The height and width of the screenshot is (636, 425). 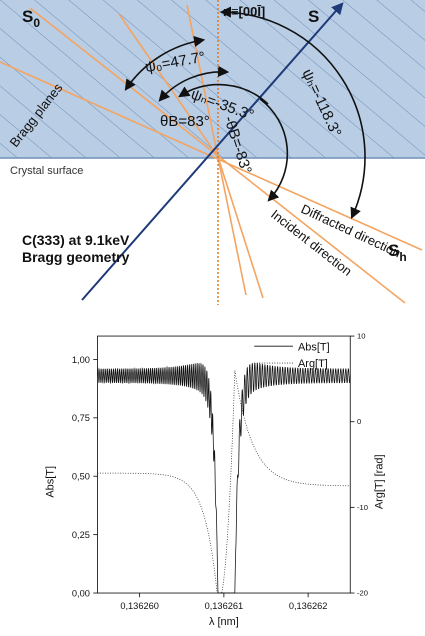 What do you see at coordinates (46, 171) in the screenshot?
I see `crystal-surface-label: Crystal surface` at bounding box center [46, 171].